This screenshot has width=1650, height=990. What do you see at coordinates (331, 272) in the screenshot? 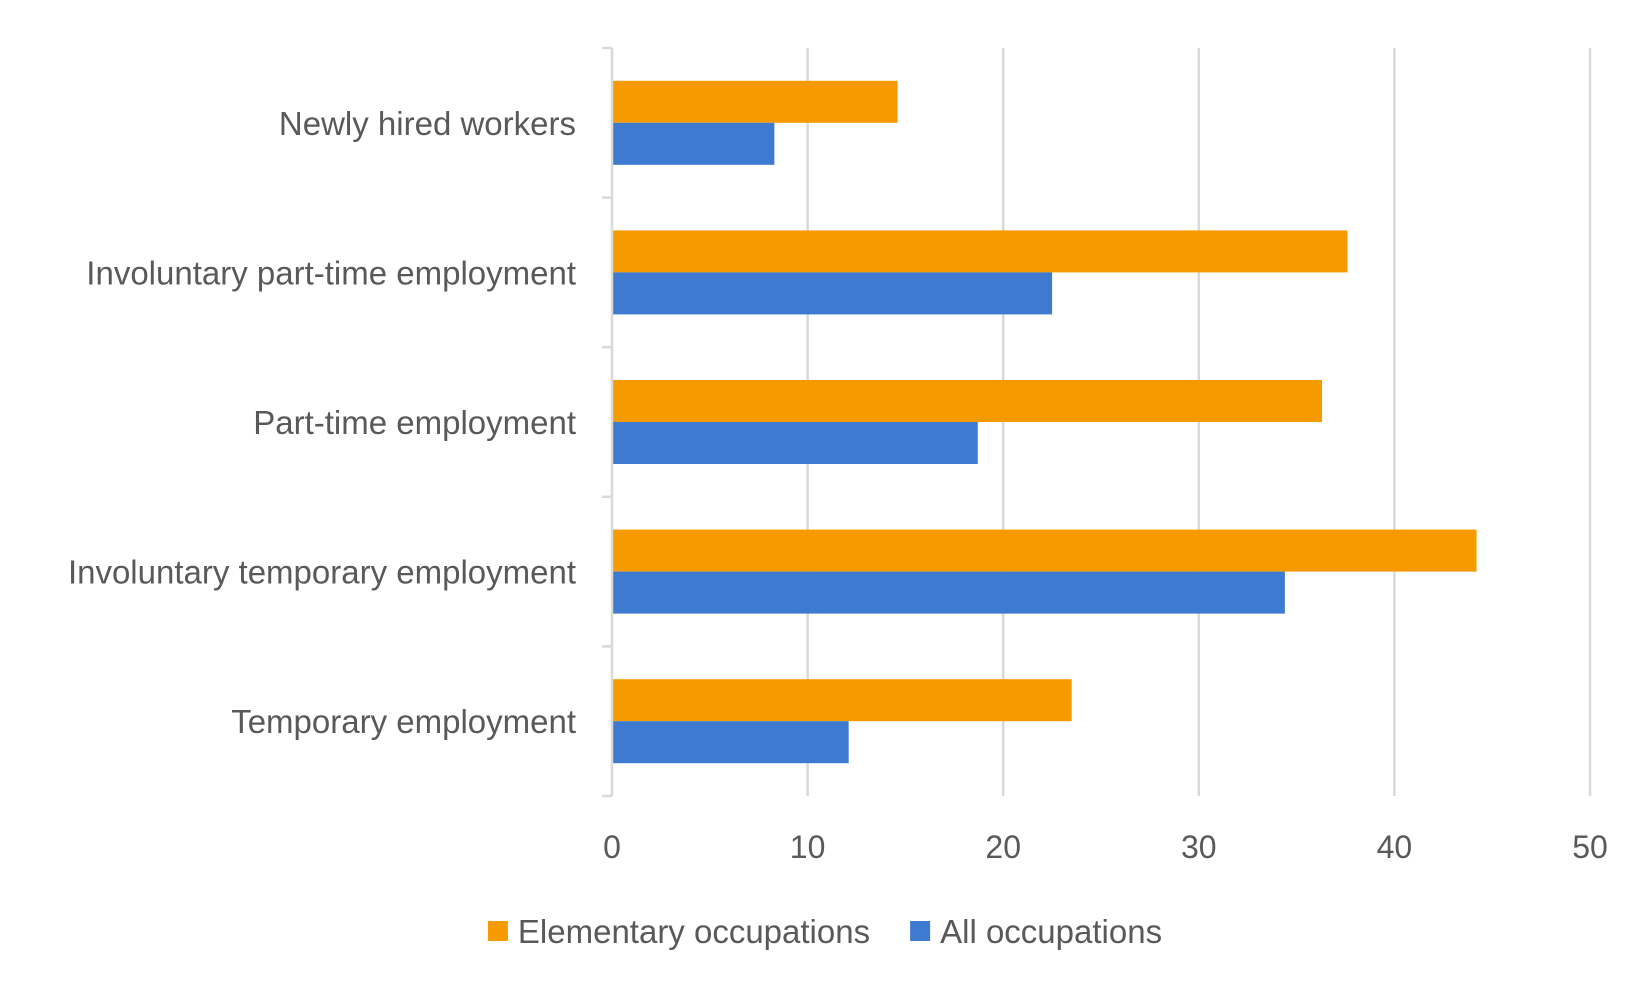
I see `category-label: Involuntary part-time employment` at bounding box center [331, 272].